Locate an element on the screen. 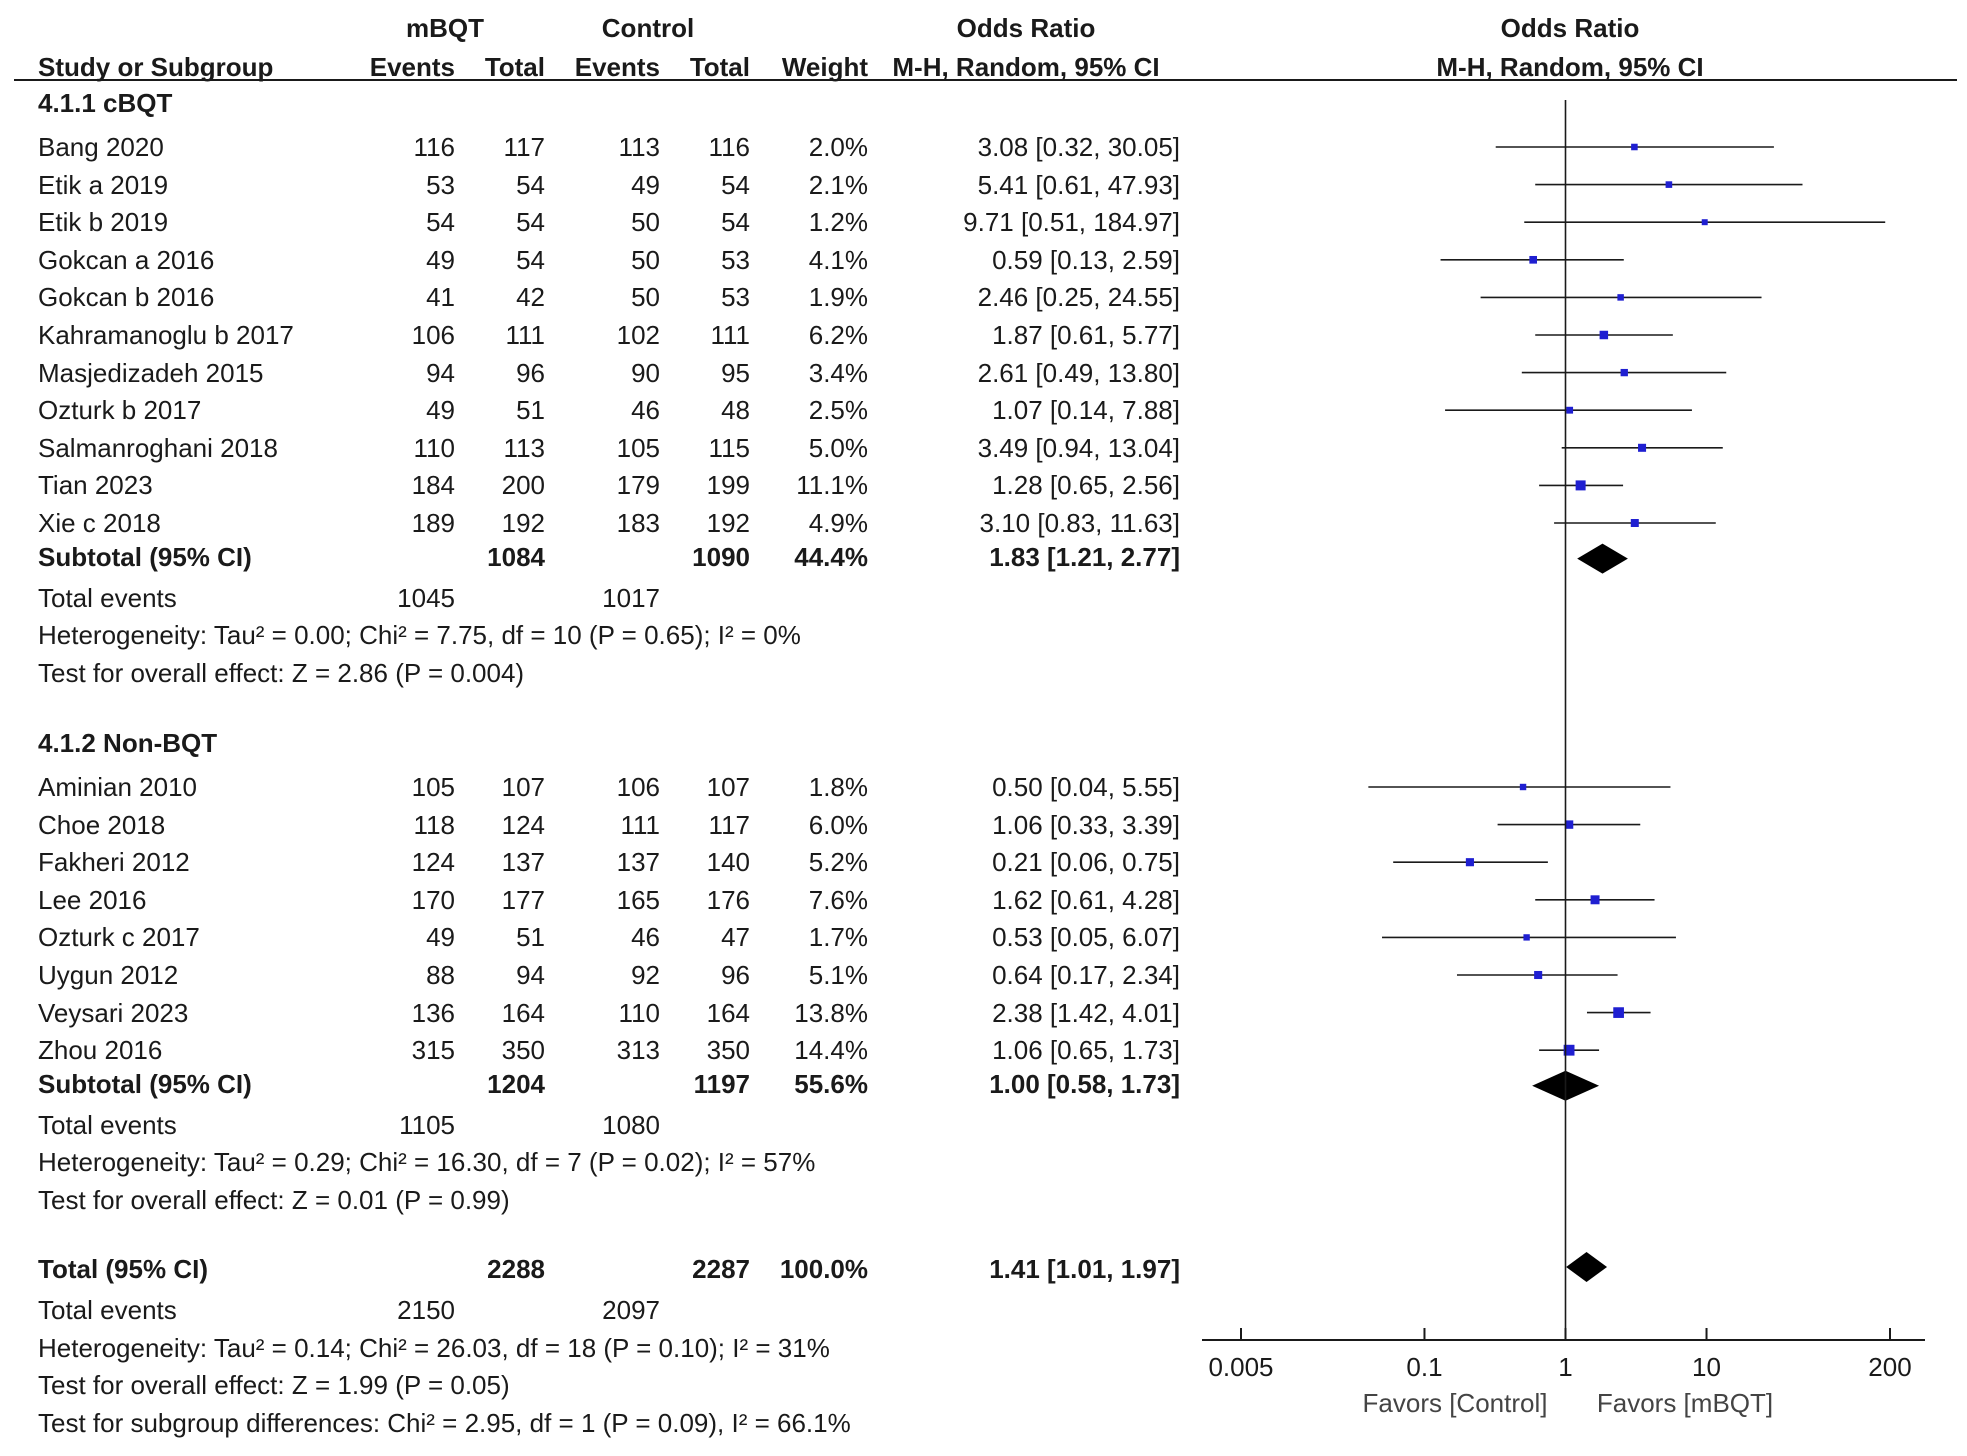 The width and height of the screenshot is (1967, 1456). total-control: 54 is located at coordinates (735, 222).